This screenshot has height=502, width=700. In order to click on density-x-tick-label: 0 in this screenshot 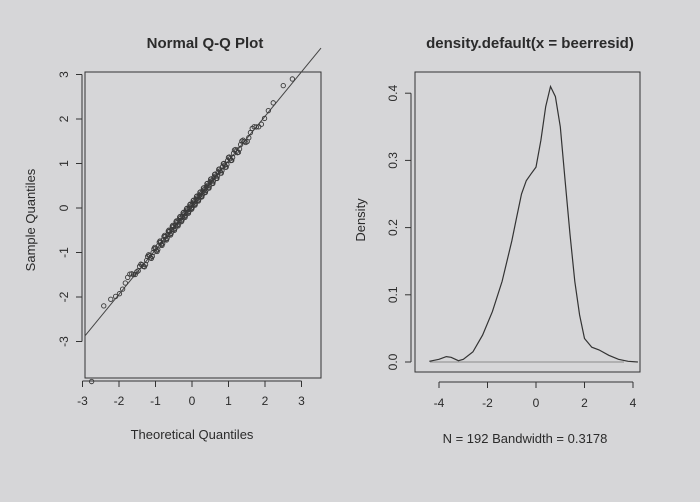, I will do `click(536, 403)`.